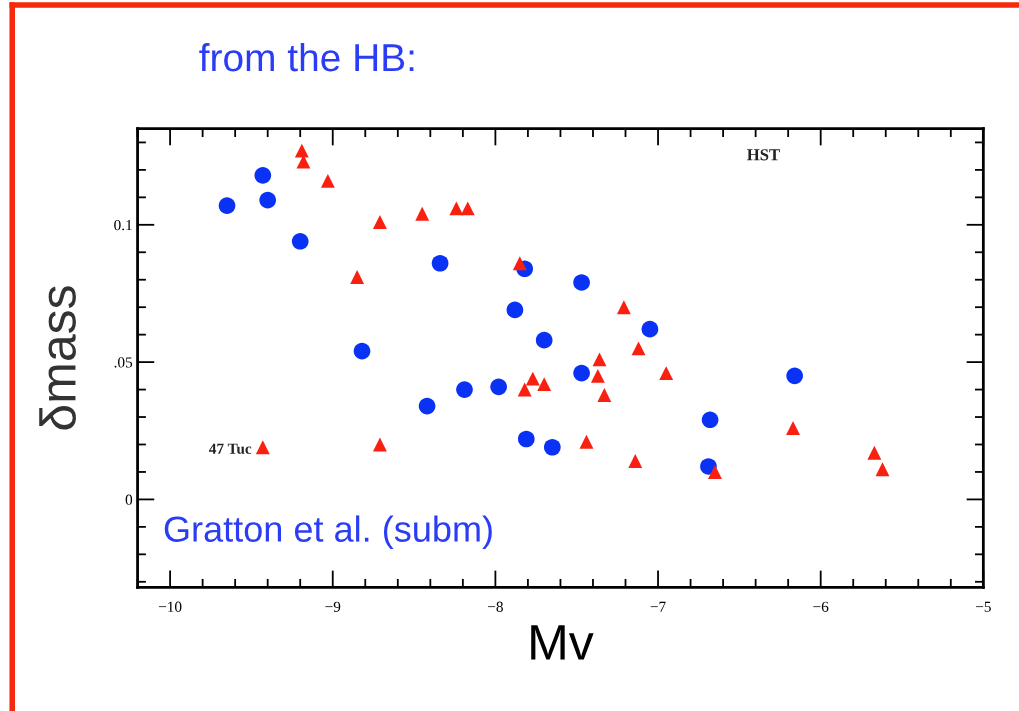 Image resolution: width=1019 pixels, height=711 pixels. Describe the element at coordinates (658, 606) in the screenshot. I see `x-tick-label: −7` at that location.